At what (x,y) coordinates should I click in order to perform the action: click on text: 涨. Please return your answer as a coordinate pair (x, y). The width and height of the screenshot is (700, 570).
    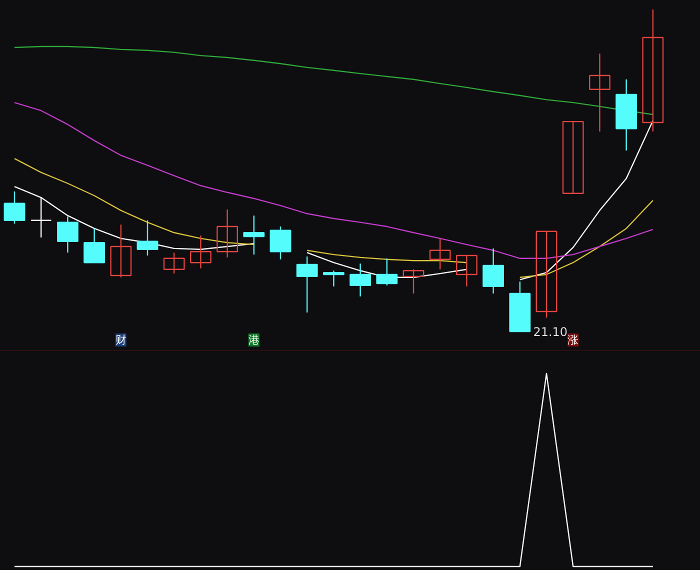
    Looking at the image, I should click on (573, 340).